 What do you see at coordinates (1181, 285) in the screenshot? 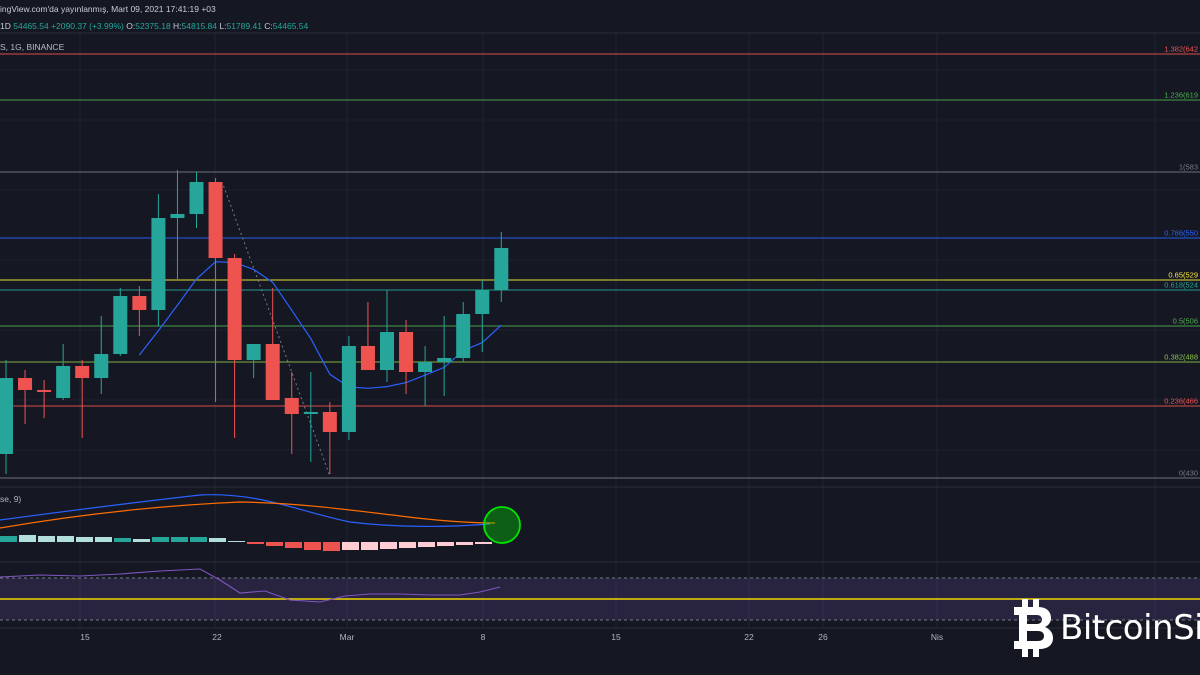
I see `fib-label-5: 0.618(524` at bounding box center [1181, 285].